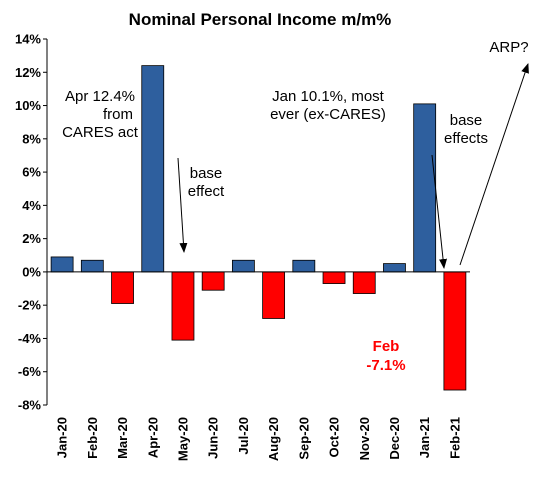 Image resolution: width=543 pixels, height=477 pixels. What do you see at coordinates (385, 365) in the screenshot?
I see `annotation-feb-line-2: -7.1%` at bounding box center [385, 365].